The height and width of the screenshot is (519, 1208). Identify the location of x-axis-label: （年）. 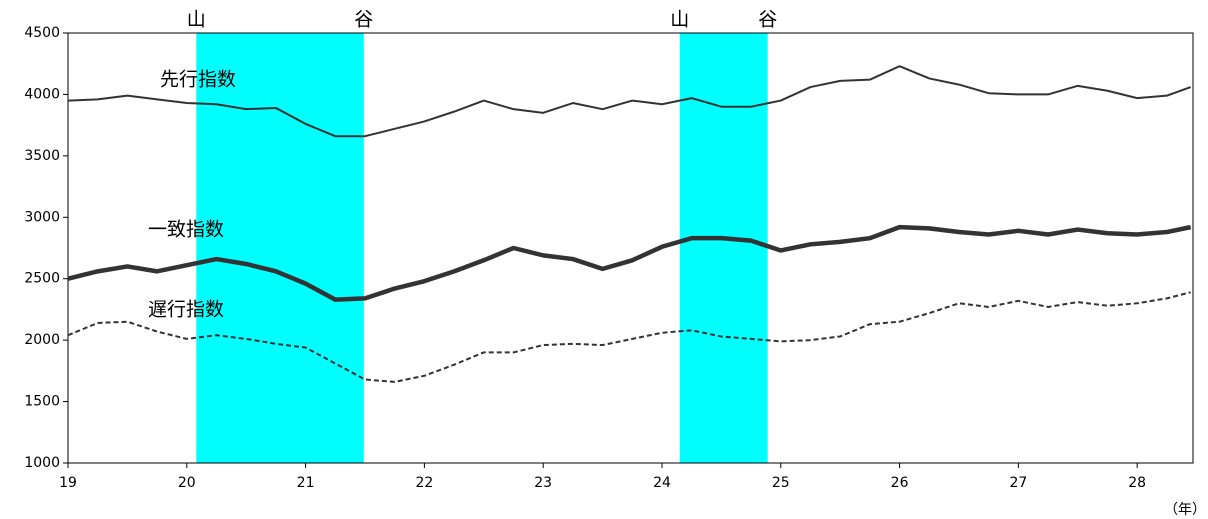
(1185, 510).